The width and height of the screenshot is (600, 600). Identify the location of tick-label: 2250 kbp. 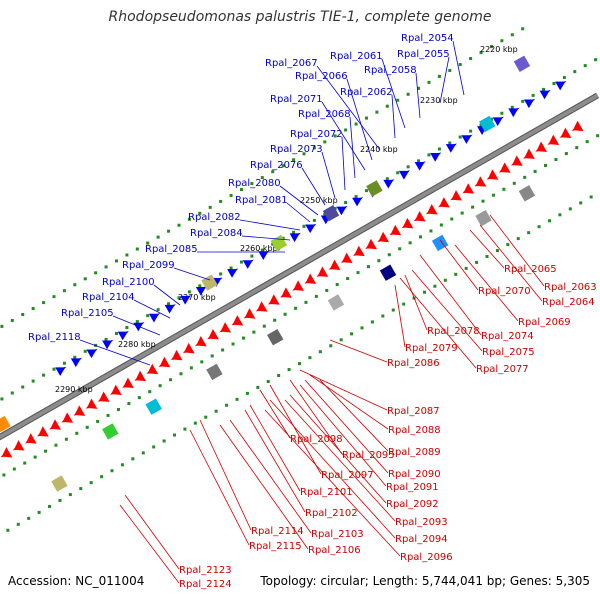
(319, 200).